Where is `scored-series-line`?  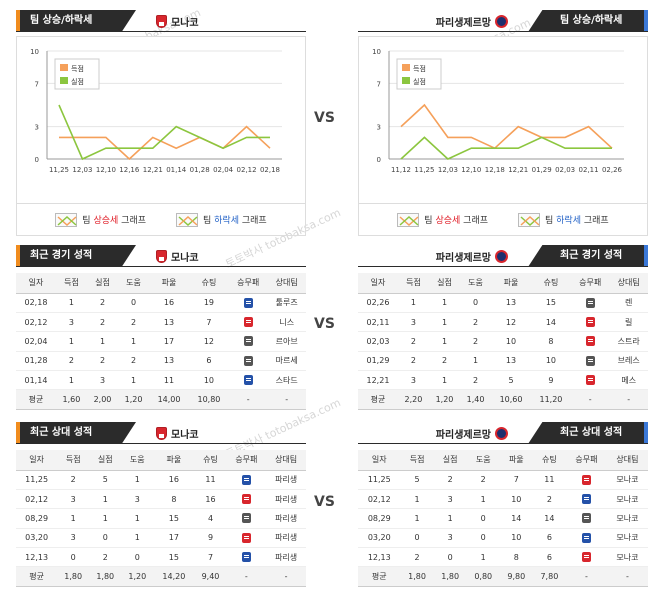
scored-series-line is located at coordinates (165, 143).